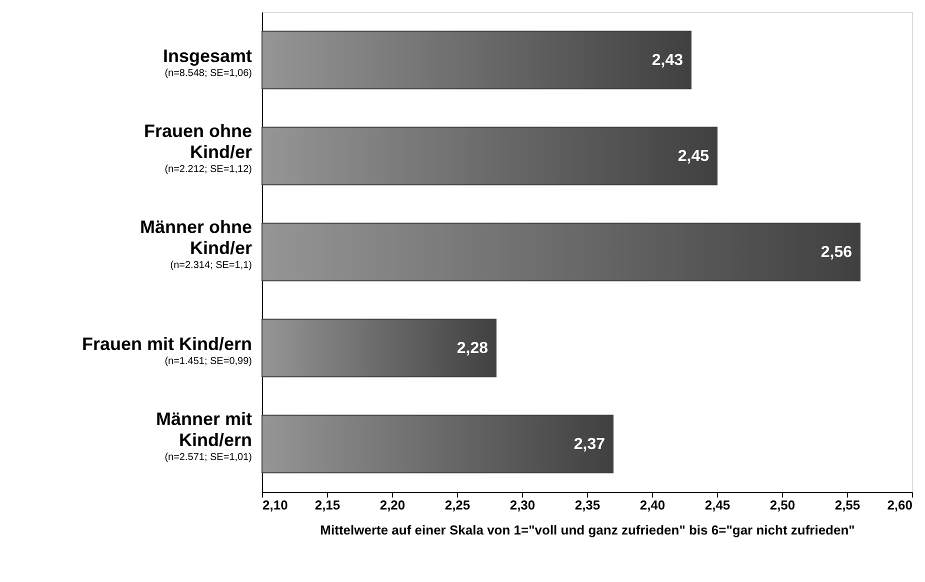  Describe the element at coordinates (393, 505) in the screenshot. I see `x-tick-label: 2,20` at that location.